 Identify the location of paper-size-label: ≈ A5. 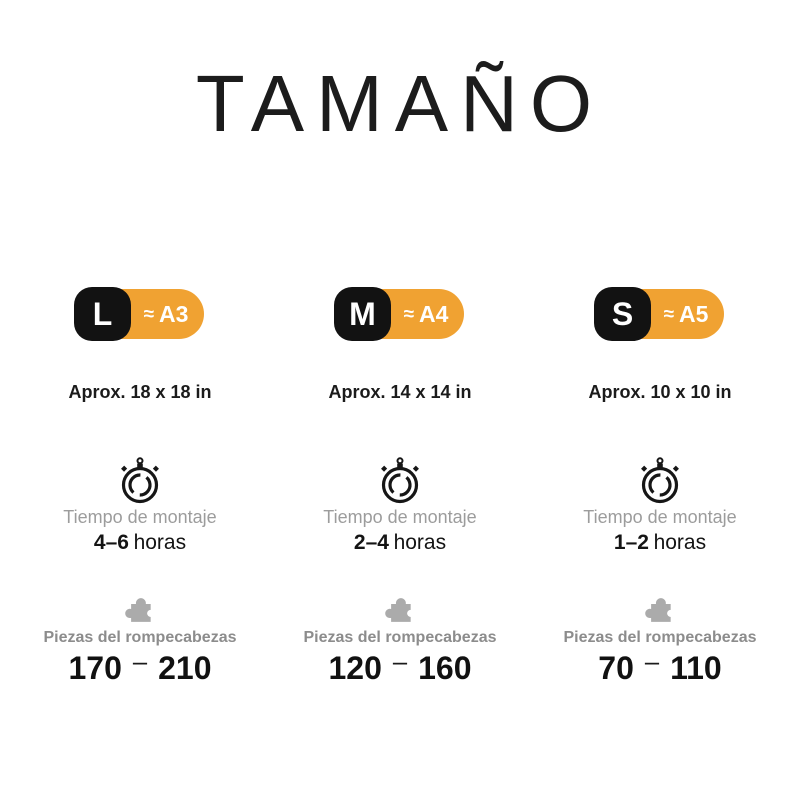
(686, 314).